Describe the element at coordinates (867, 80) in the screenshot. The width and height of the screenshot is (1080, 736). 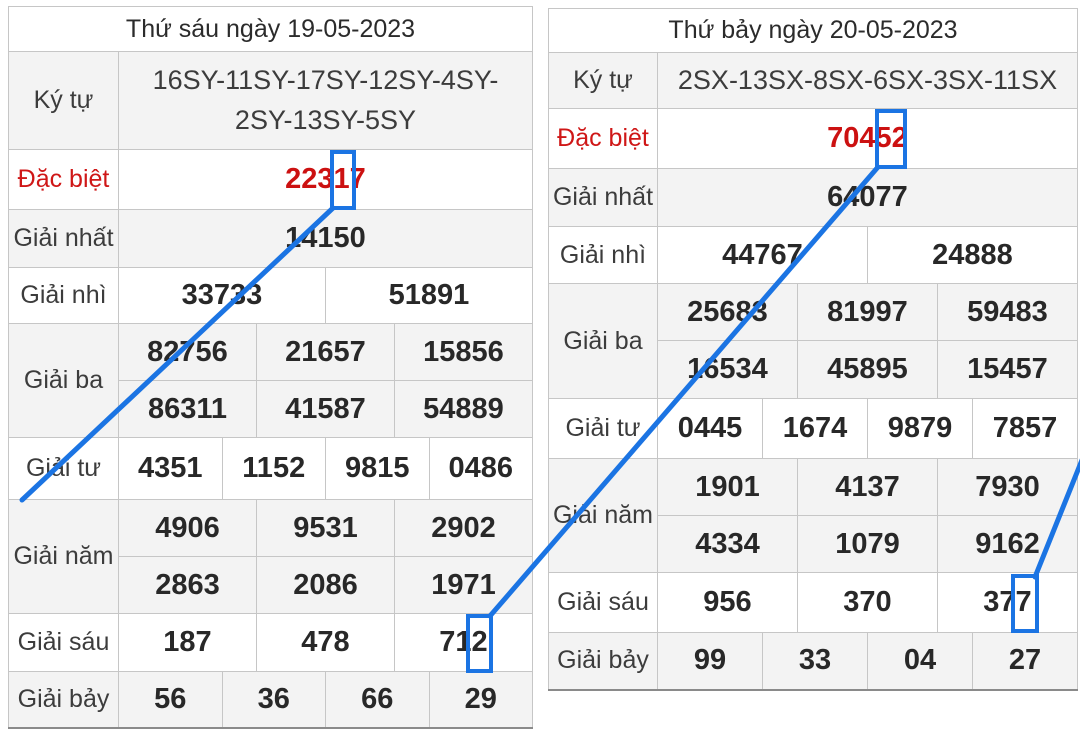
I see `ky-tu-value: 2SX-13SX-8SX-6SX-3SX-11SX` at that location.